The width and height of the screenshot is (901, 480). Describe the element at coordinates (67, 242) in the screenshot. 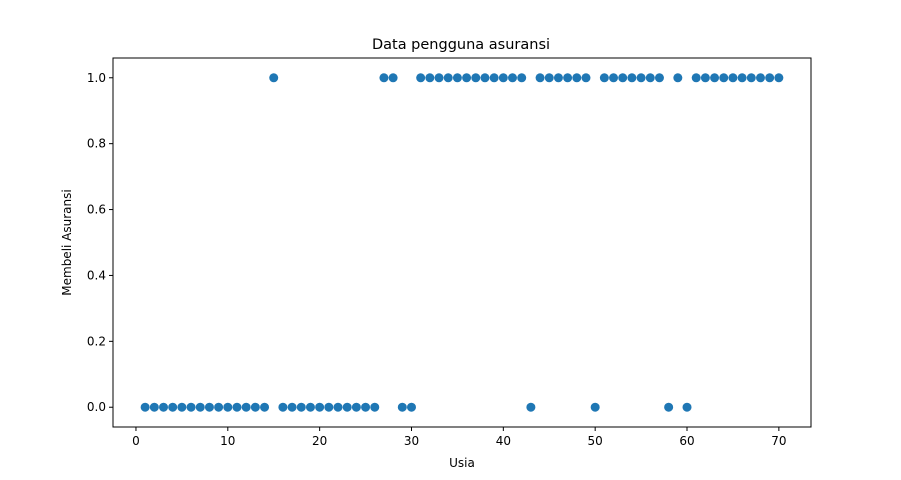

I see `y-axis-label: Membeli Asuransi` at that location.